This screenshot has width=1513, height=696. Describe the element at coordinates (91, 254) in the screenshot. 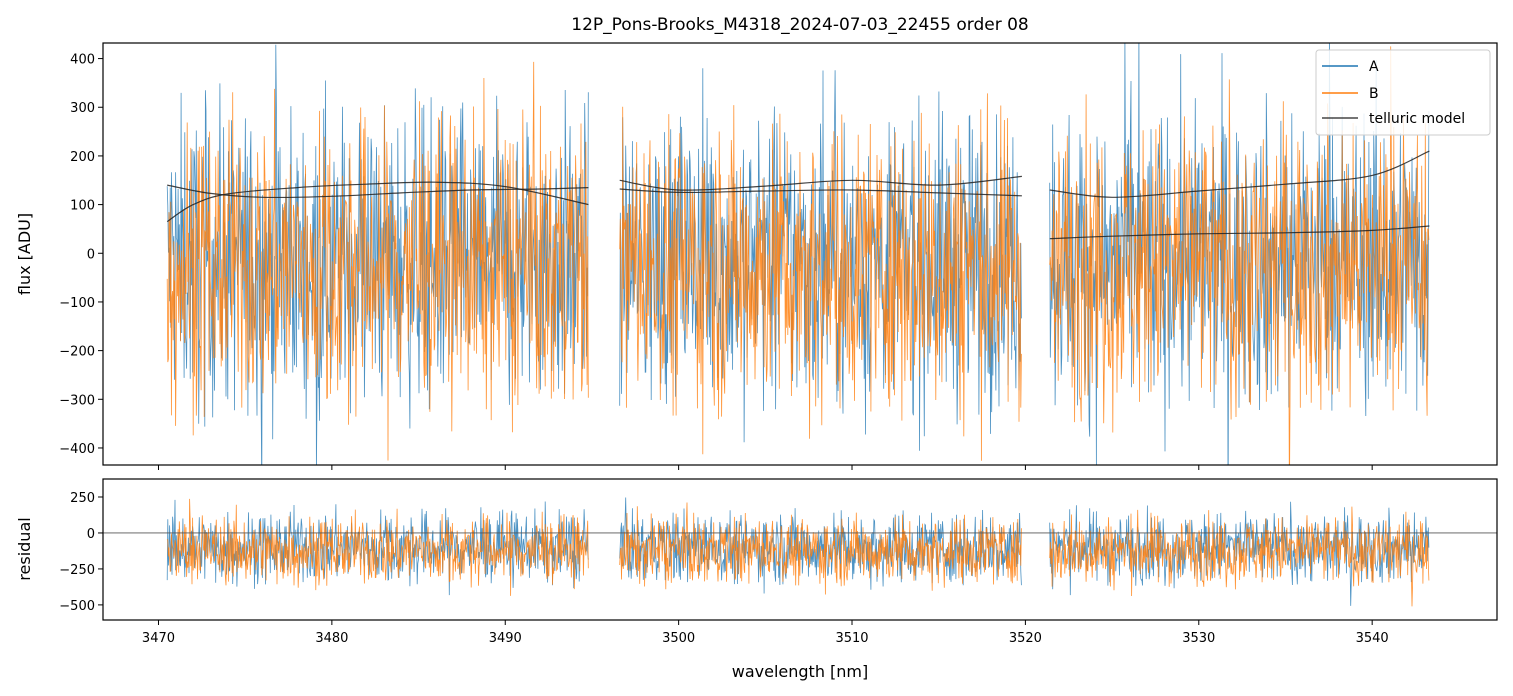

I see `flux-ytick-label: 0` at that location.